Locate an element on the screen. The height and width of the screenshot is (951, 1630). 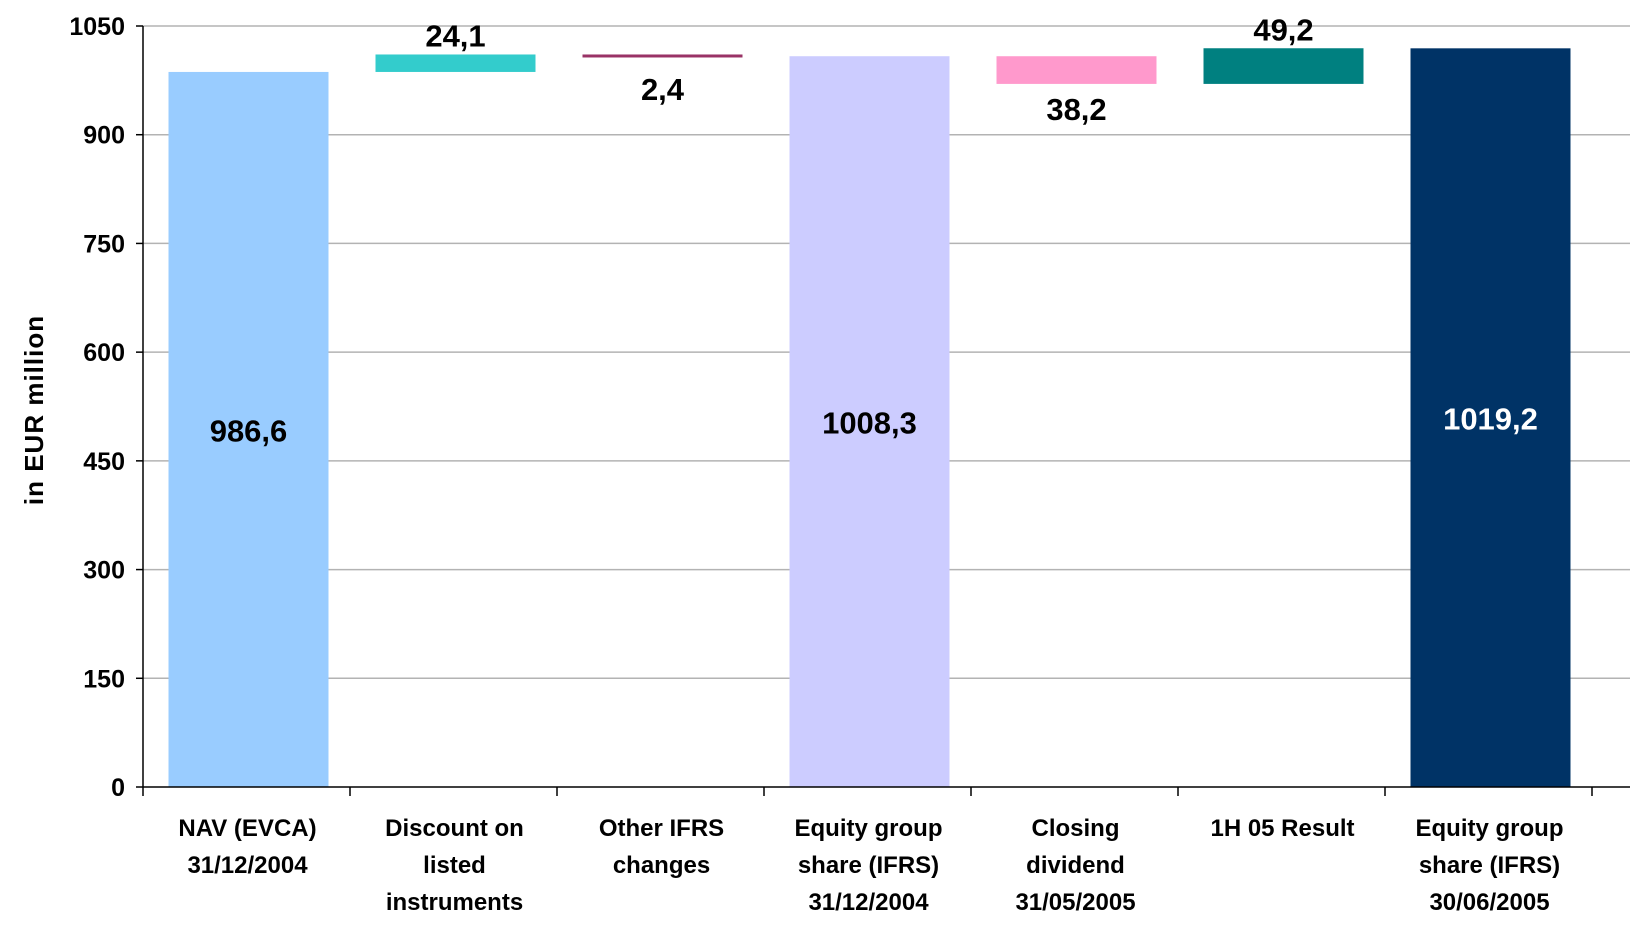
x-category-label-4: share (IFRS) is located at coordinates (868, 865).